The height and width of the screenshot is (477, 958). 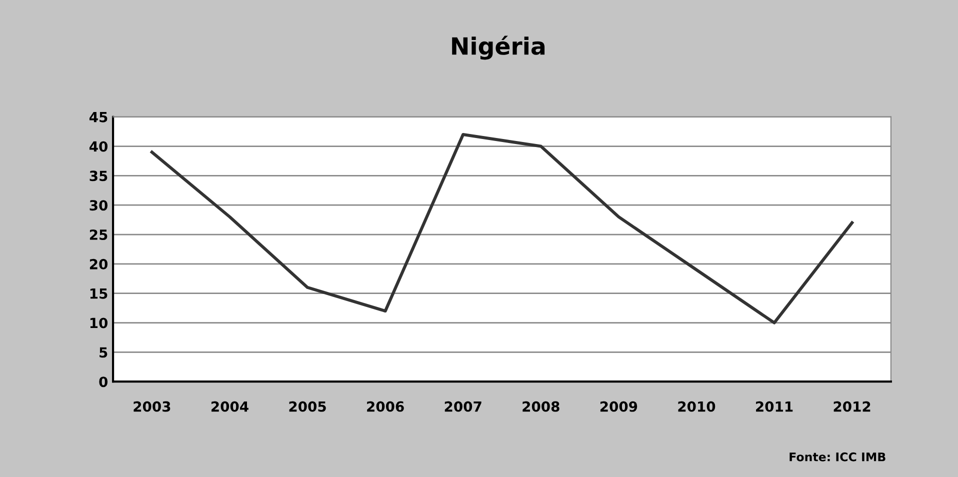 What do you see at coordinates (99, 205) in the screenshot?
I see `y-tick-label: 30` at bounding box center [99, 205].